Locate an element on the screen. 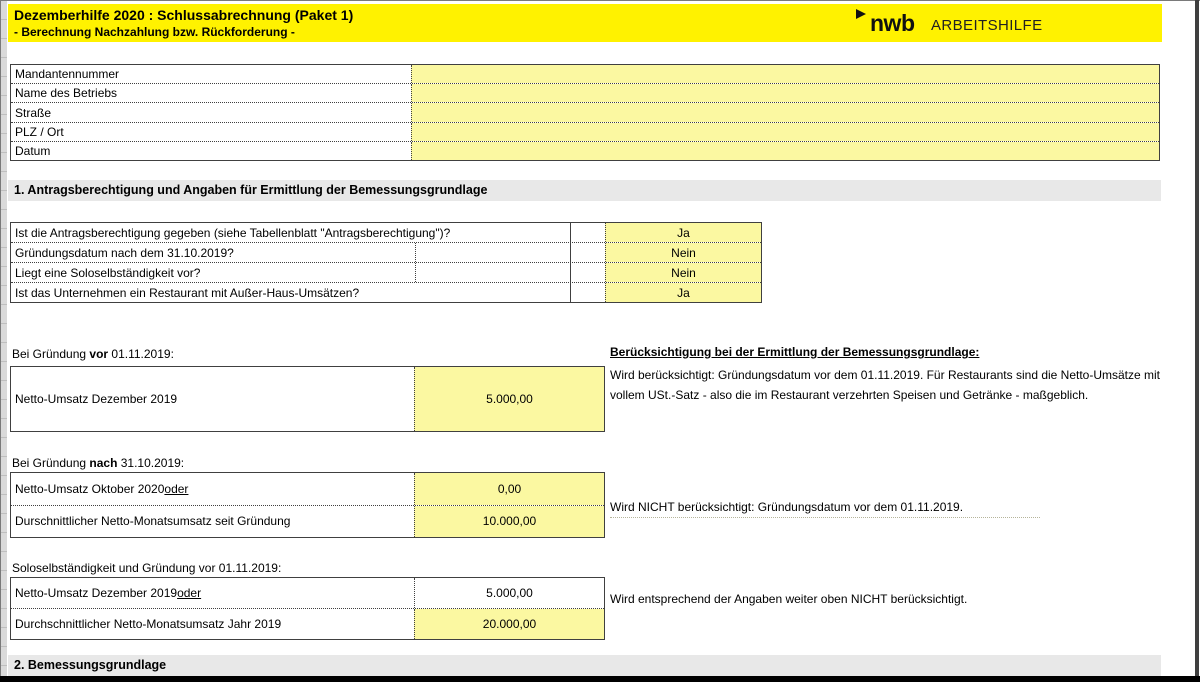 The height and width of the screenshot is (682, 1200). heading-bold-word: vor is located at coordinates (99, 354).